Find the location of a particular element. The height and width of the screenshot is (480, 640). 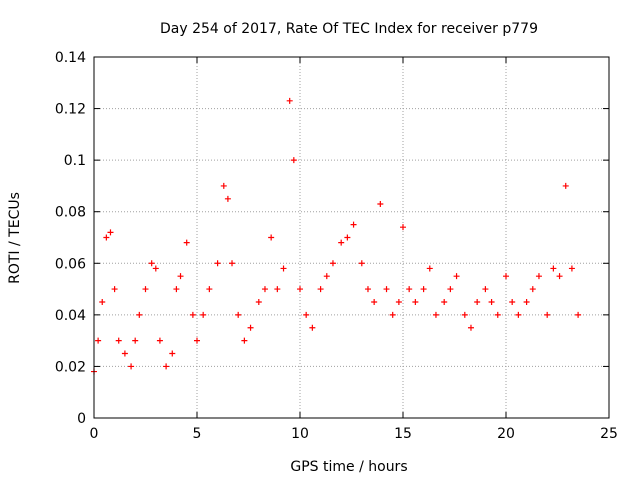

y-tick-label: 0.02 is located at coordinates (70, 367).